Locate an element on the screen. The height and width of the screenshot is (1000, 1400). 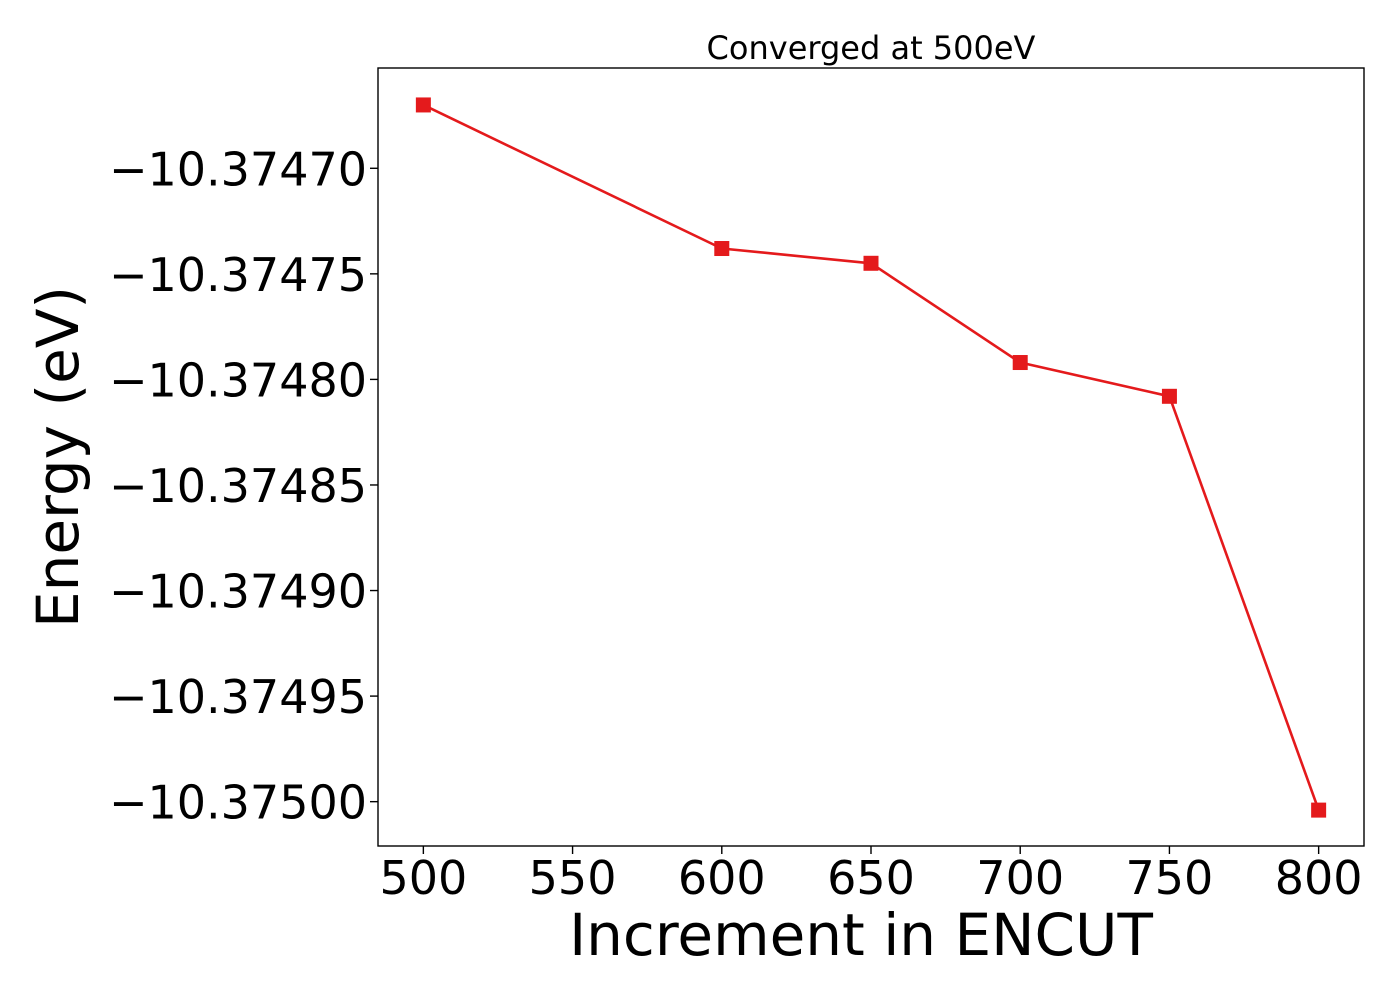
x-tick-label: 650 is located at coordinates (871, 878).